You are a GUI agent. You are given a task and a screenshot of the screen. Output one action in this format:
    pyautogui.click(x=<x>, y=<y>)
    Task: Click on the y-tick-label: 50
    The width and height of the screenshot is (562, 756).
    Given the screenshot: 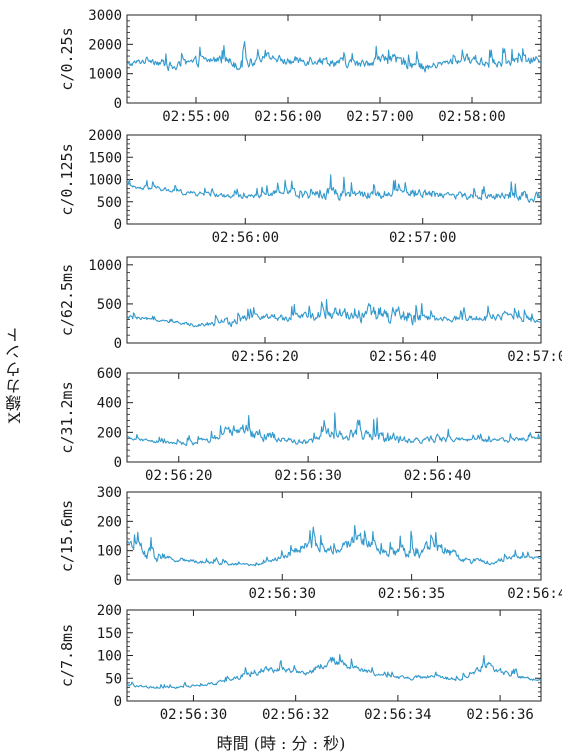 What is the action you would take?
    pyautogui.click(x=113, y=679)
    